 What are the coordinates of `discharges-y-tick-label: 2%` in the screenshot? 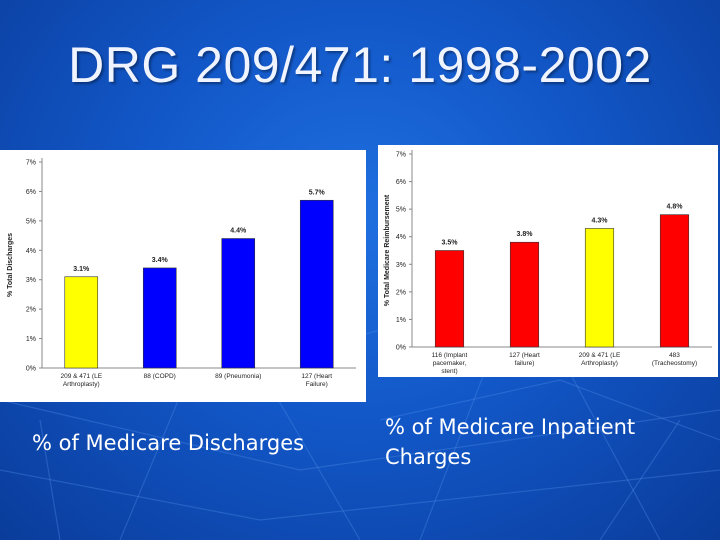 It's located at (31, 310).